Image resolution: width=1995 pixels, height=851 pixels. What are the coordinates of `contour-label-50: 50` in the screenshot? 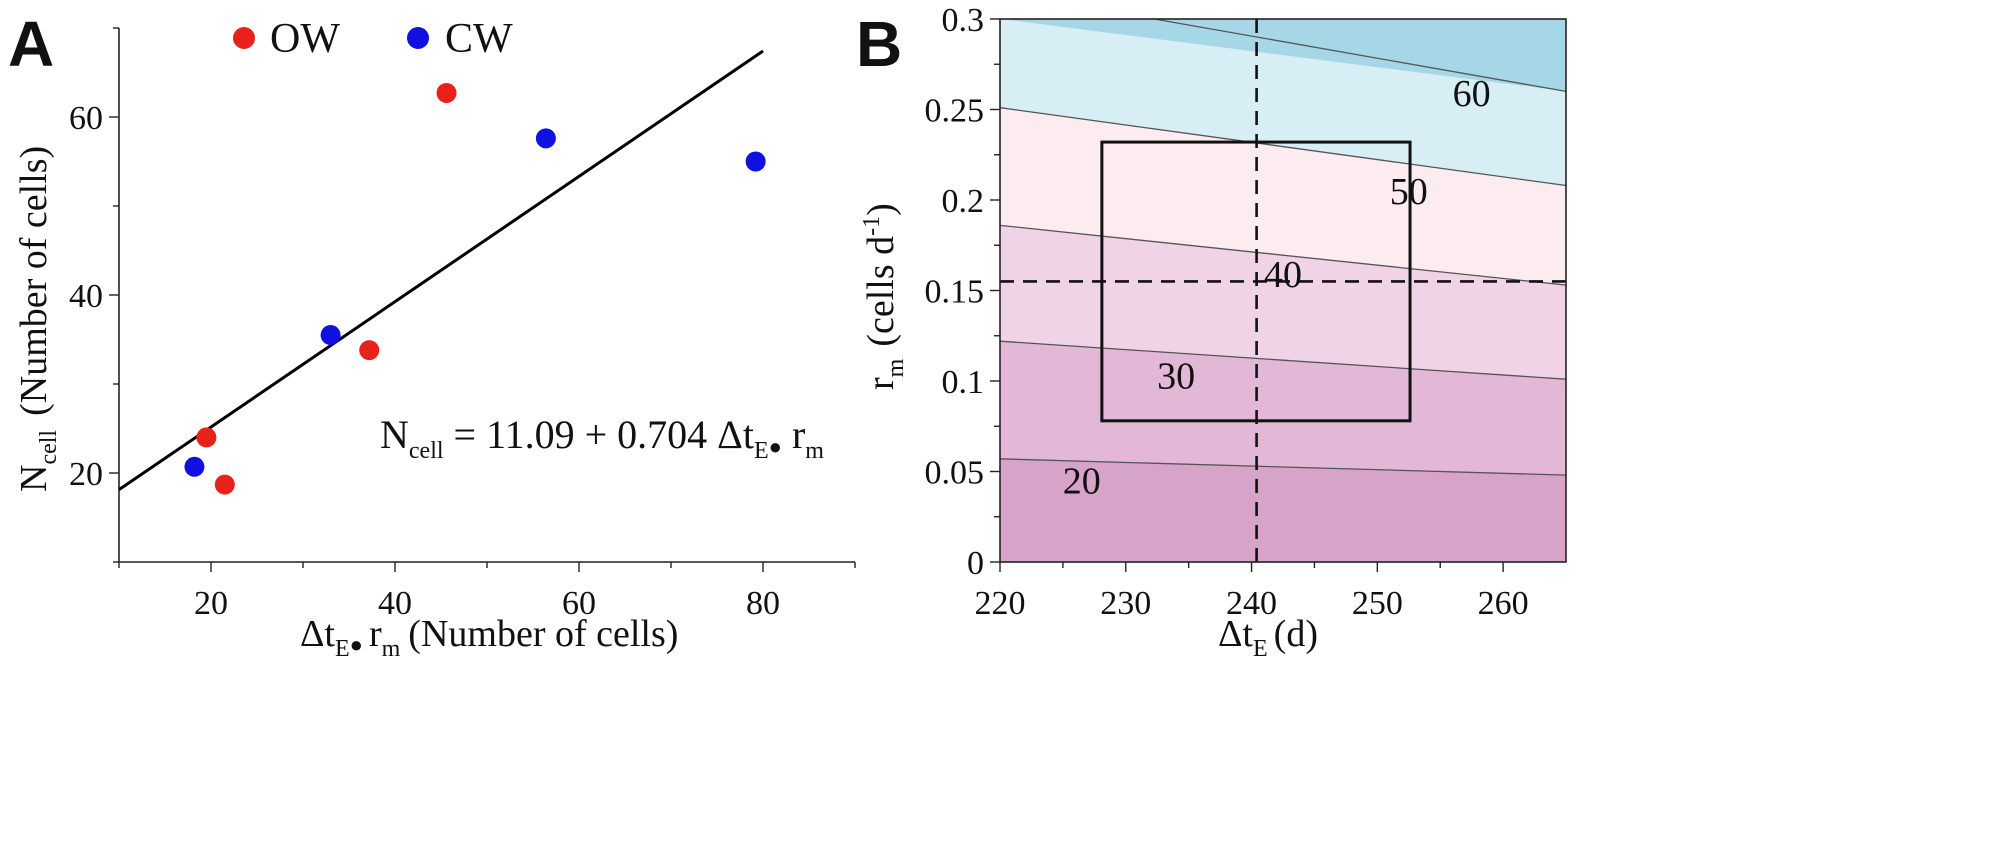 It's located at (1409, 192).